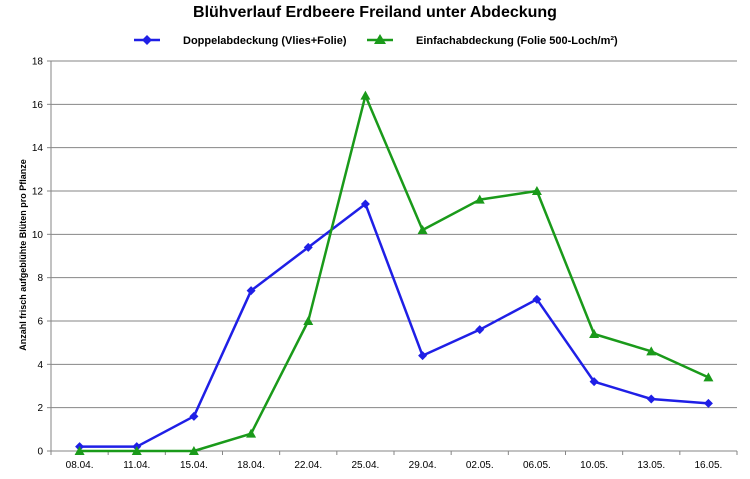 The width and height of the screenshot is (750, 479). I want to click on y-tick-label: 2, so click(40, 408).